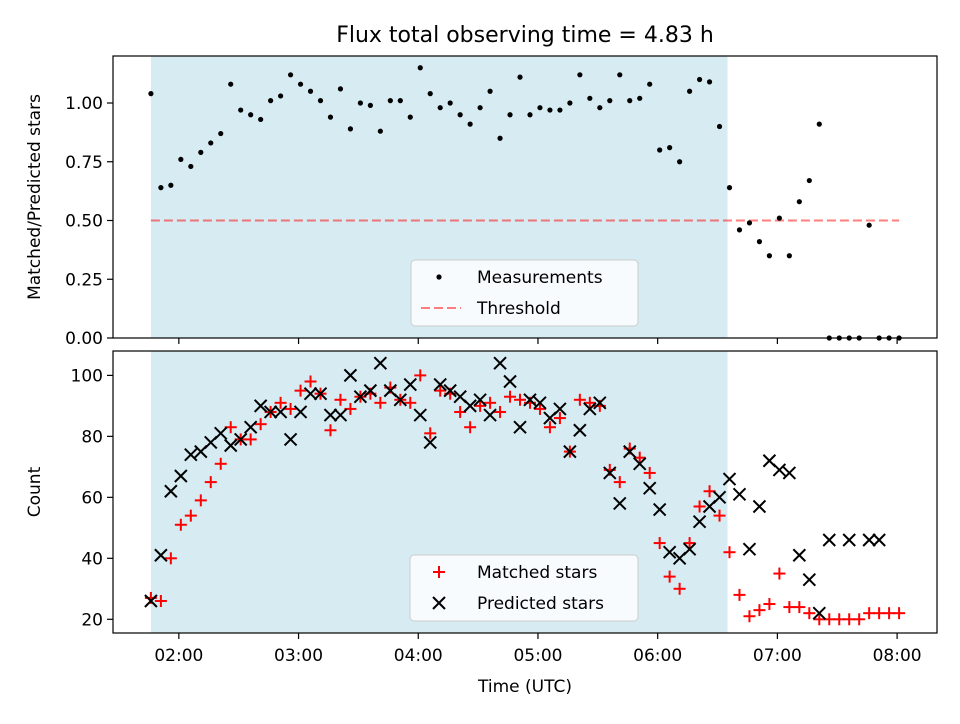 Image resolution: width=960 pixels, height=724 pixels. I want to click on y-tick-label: 80, so click(92, 437).